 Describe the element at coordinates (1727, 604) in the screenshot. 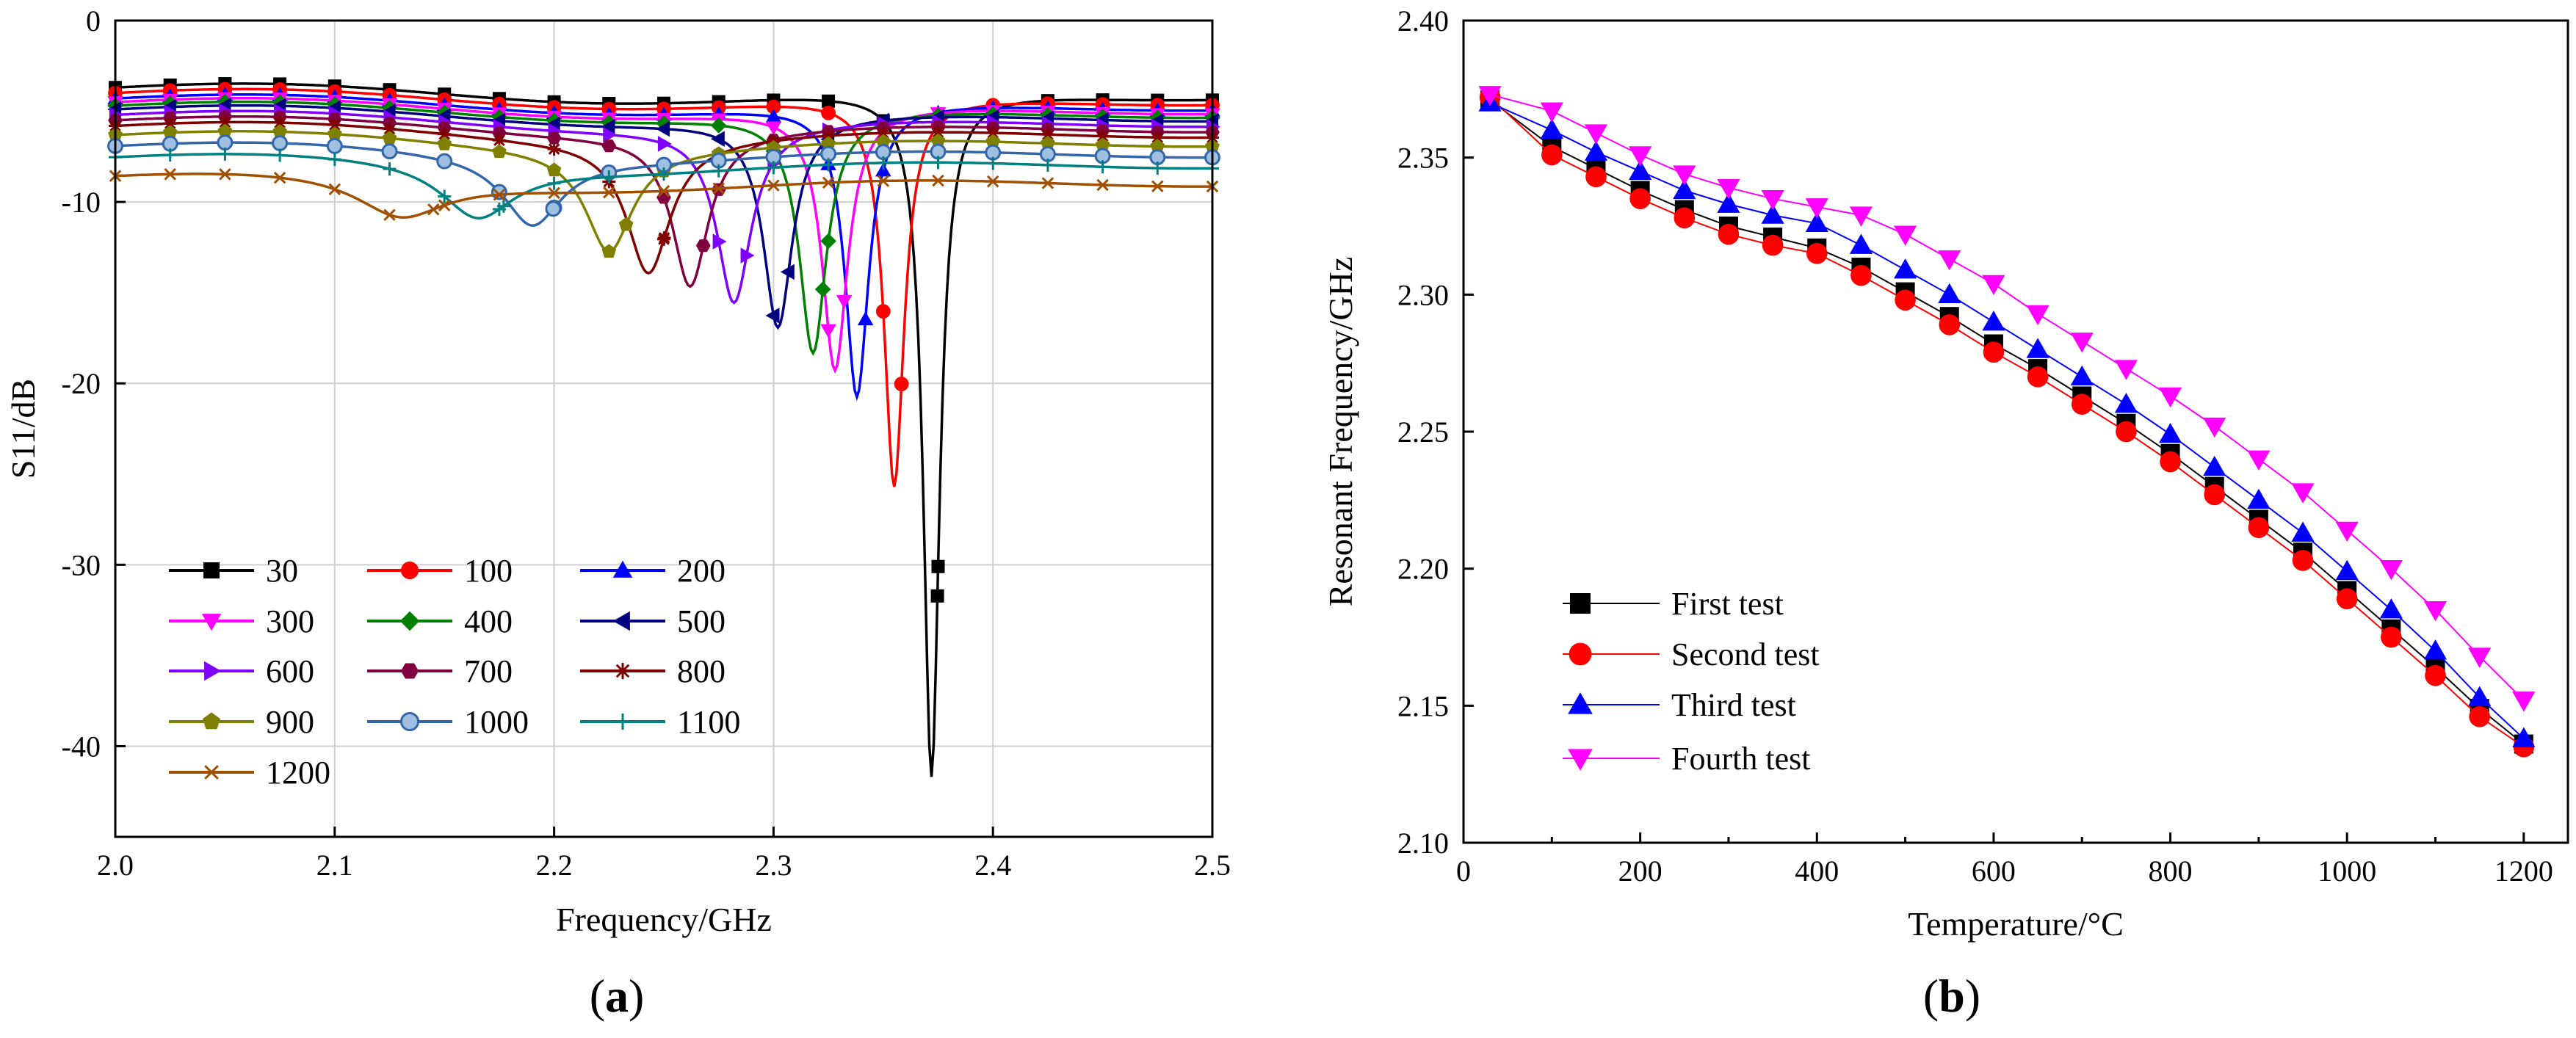

I see `panel-b-legend-label: First test` at that location.